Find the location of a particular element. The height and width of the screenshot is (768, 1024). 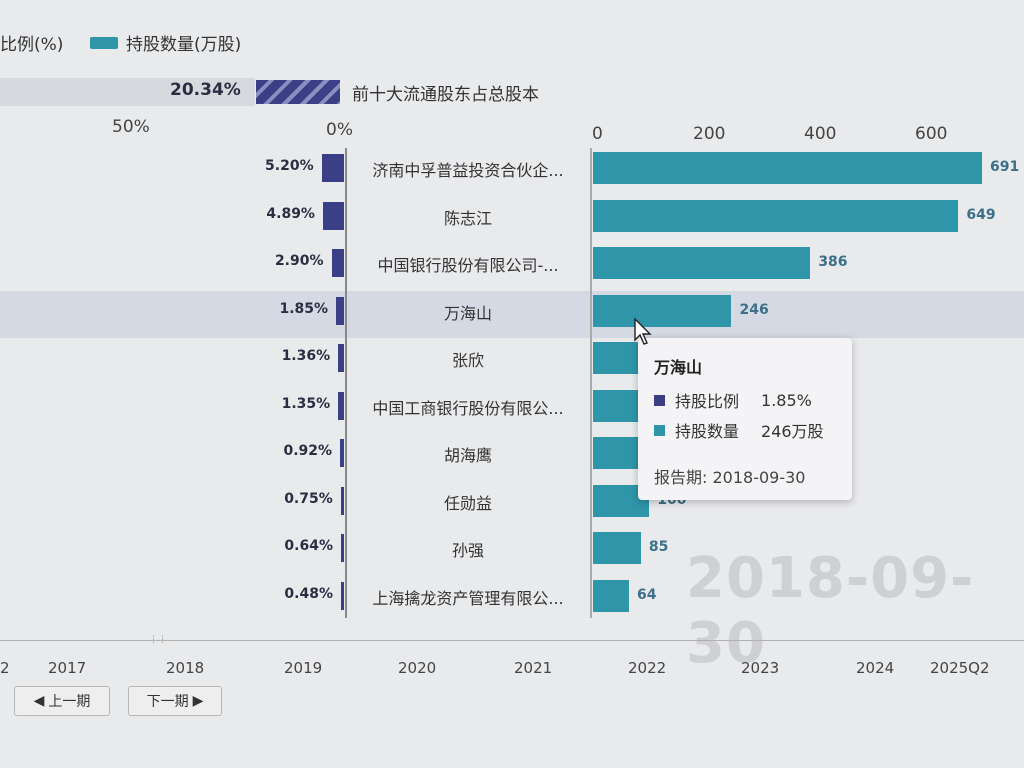

left-axis-tick: 50% is located at coordinates (131, 127).